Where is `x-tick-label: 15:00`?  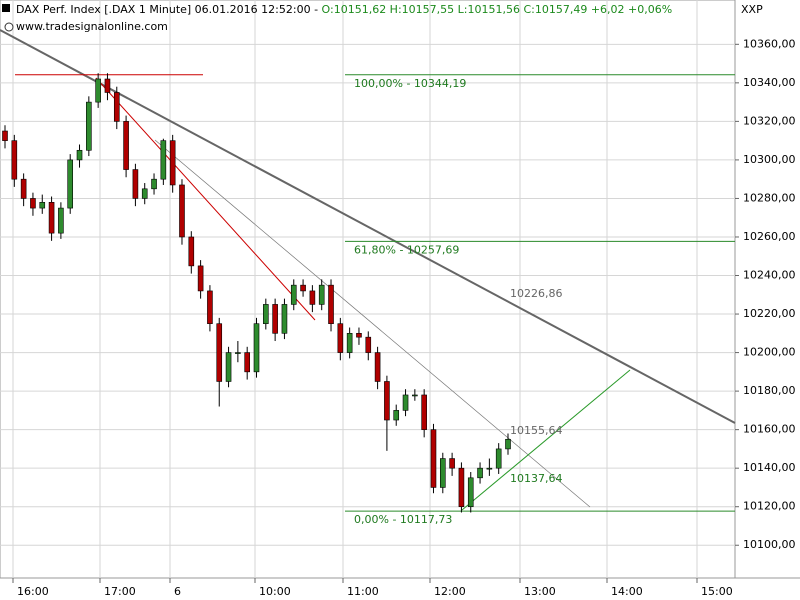 x-tick-label: 15:00 is located at coordinates (717, 591).